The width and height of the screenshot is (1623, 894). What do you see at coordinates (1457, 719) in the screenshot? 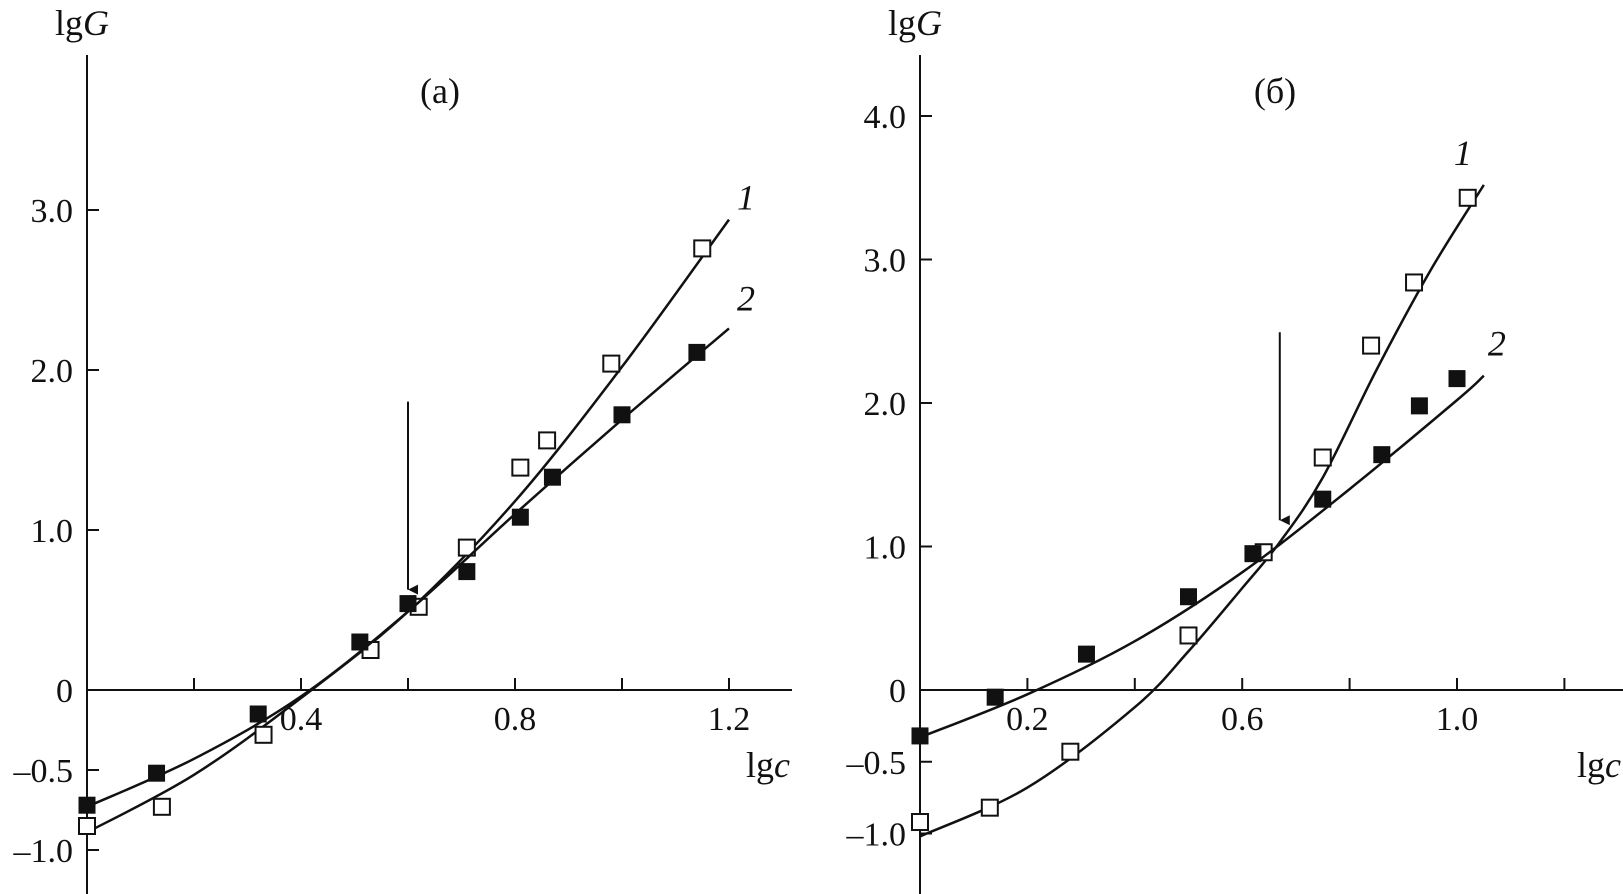
I see `x-tick-label: 1.0` at bounding box center [1457, 719].